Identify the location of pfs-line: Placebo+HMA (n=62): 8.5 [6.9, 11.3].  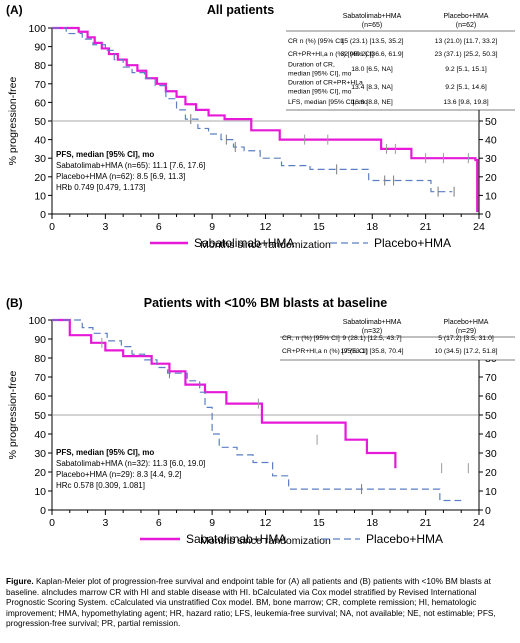
(120, 176).